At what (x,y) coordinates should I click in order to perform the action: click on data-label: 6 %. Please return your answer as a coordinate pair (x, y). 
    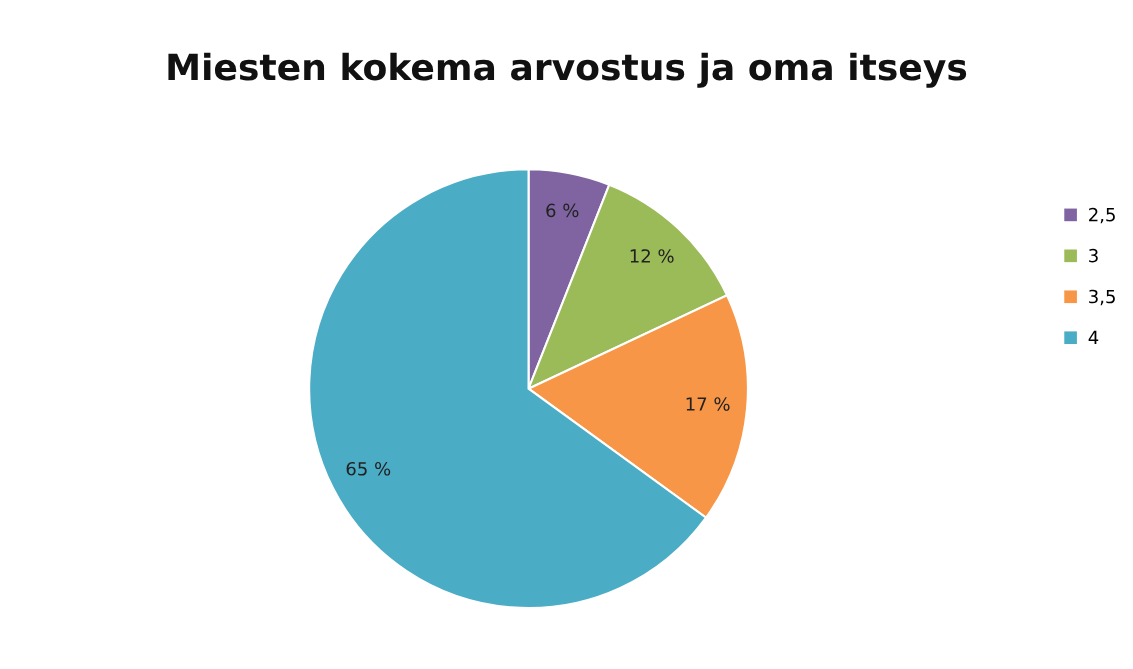
    Looking at the image, I should click on (562, 210).